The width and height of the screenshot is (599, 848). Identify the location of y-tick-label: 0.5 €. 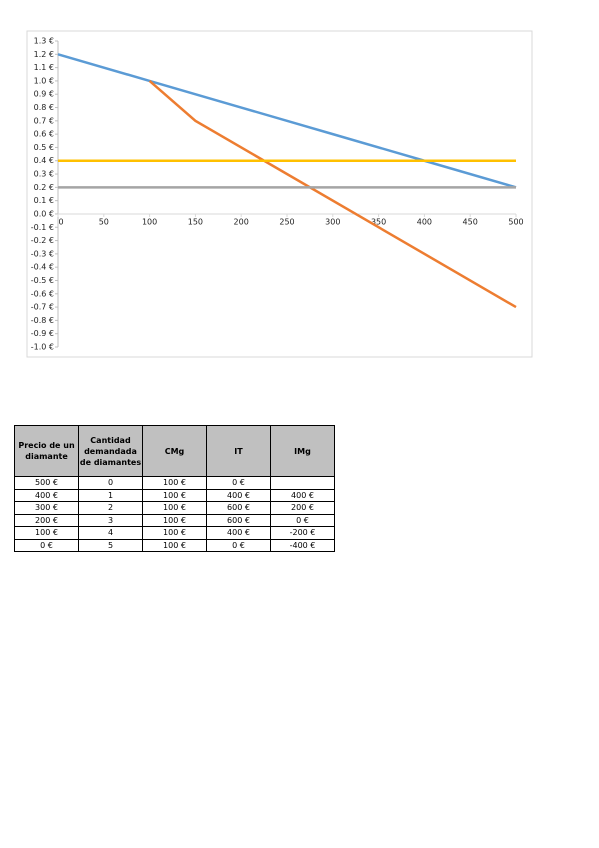
(44, 147).